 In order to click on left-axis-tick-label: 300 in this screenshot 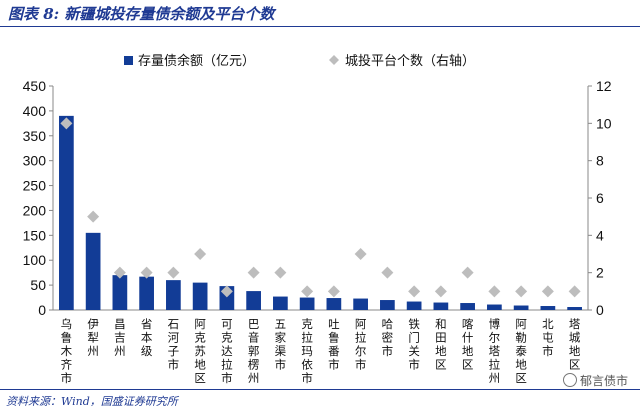, I will do `click(35, 161)`.